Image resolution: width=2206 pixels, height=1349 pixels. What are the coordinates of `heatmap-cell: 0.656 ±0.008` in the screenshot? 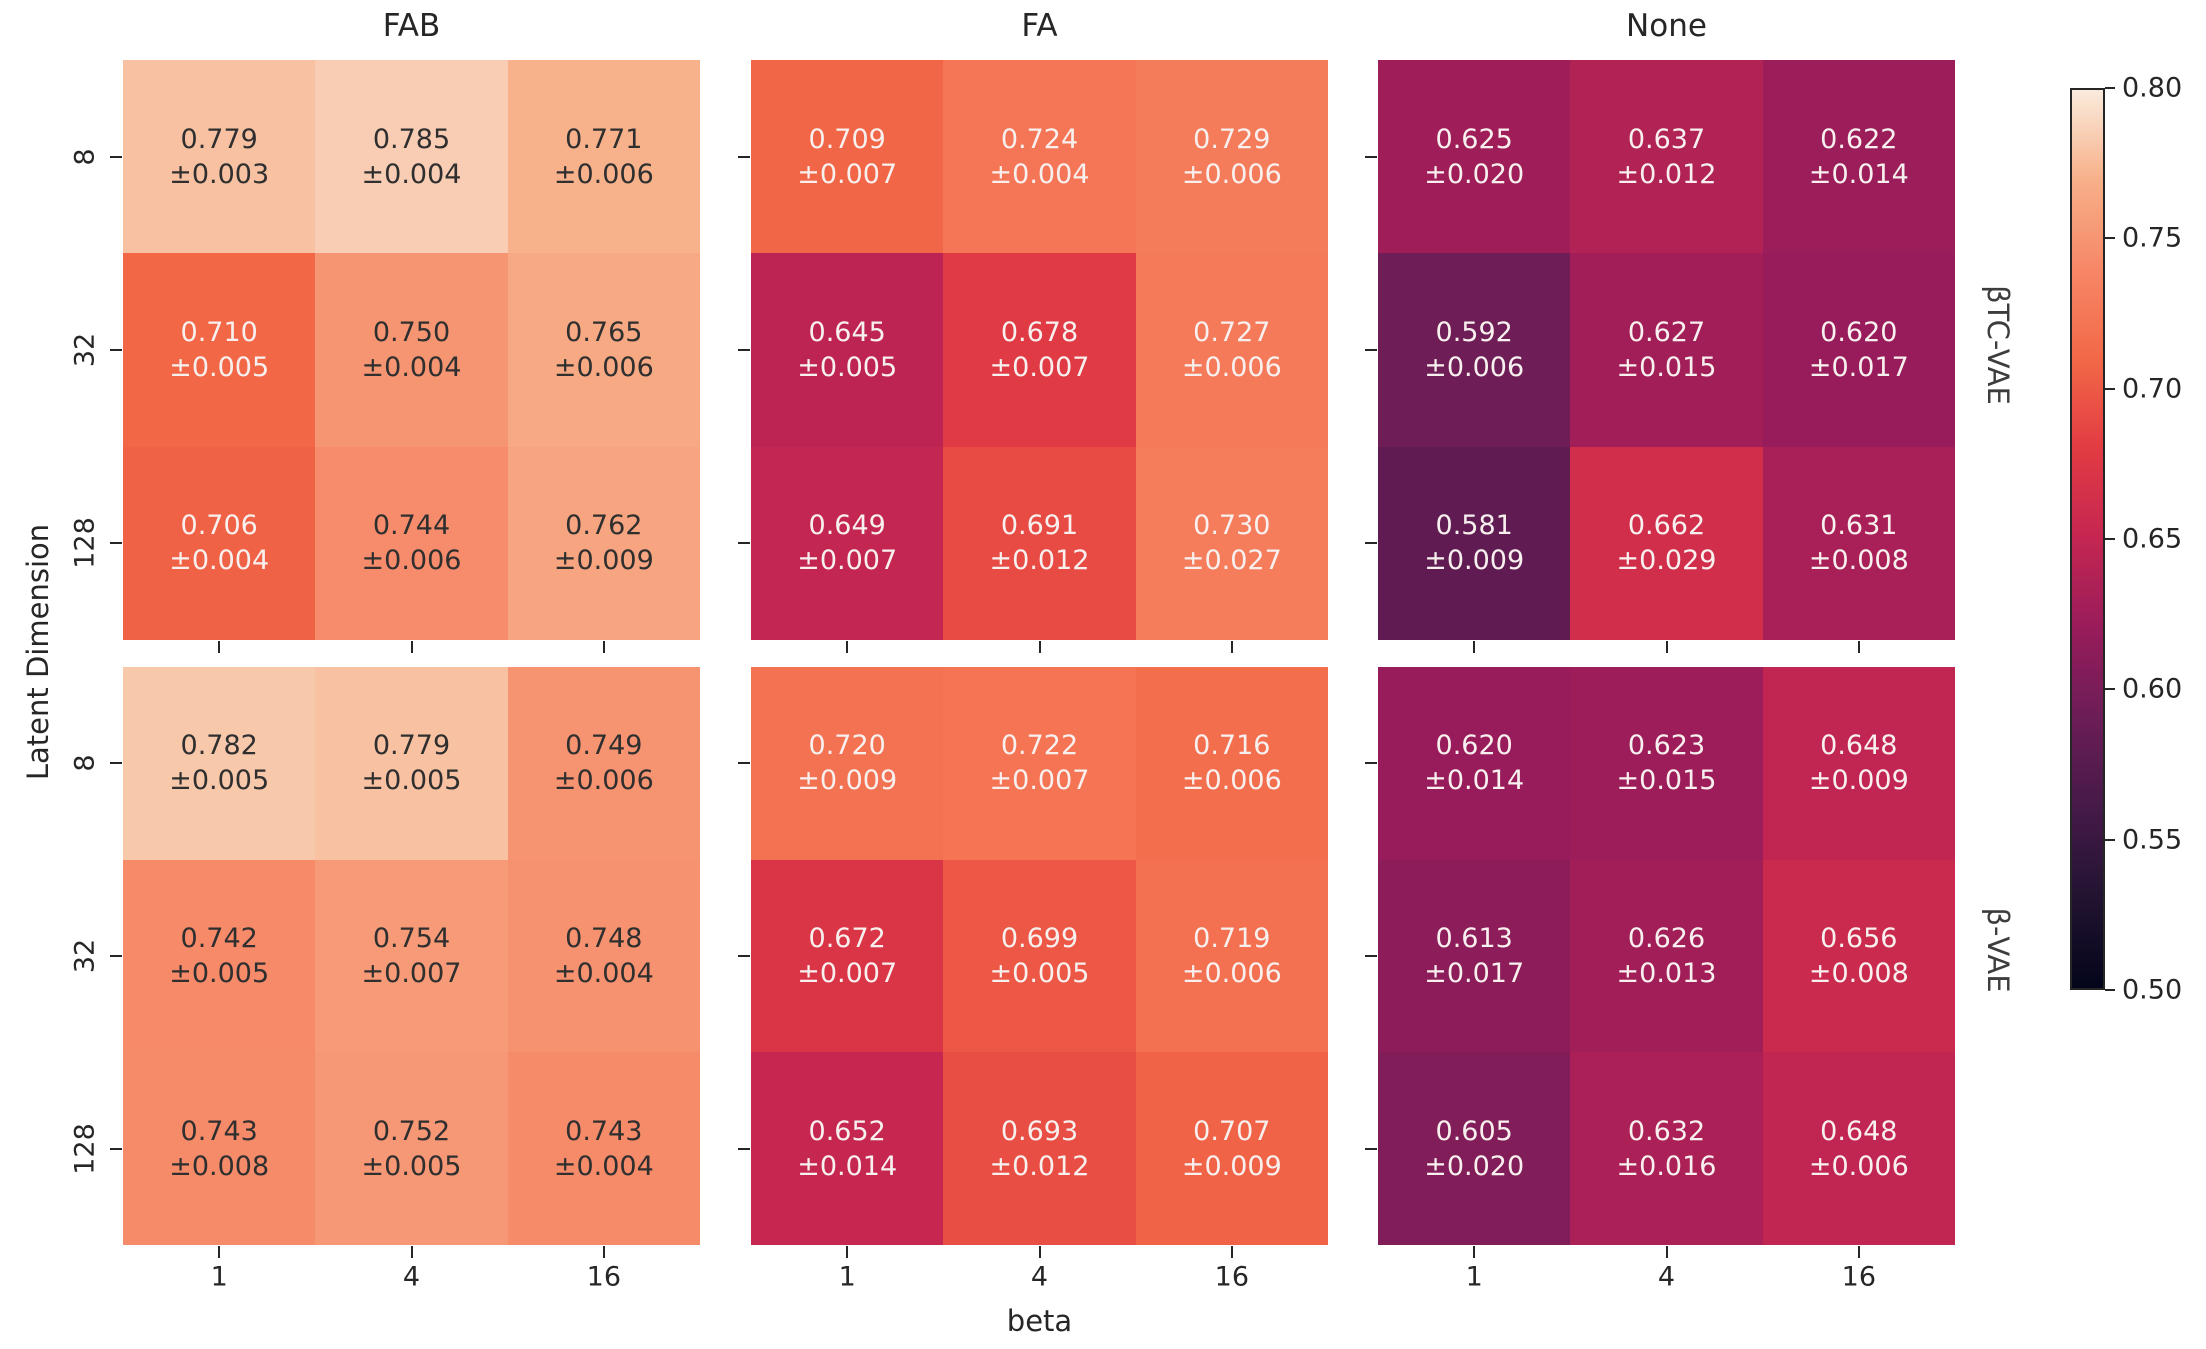 It's located at (1858, 956).